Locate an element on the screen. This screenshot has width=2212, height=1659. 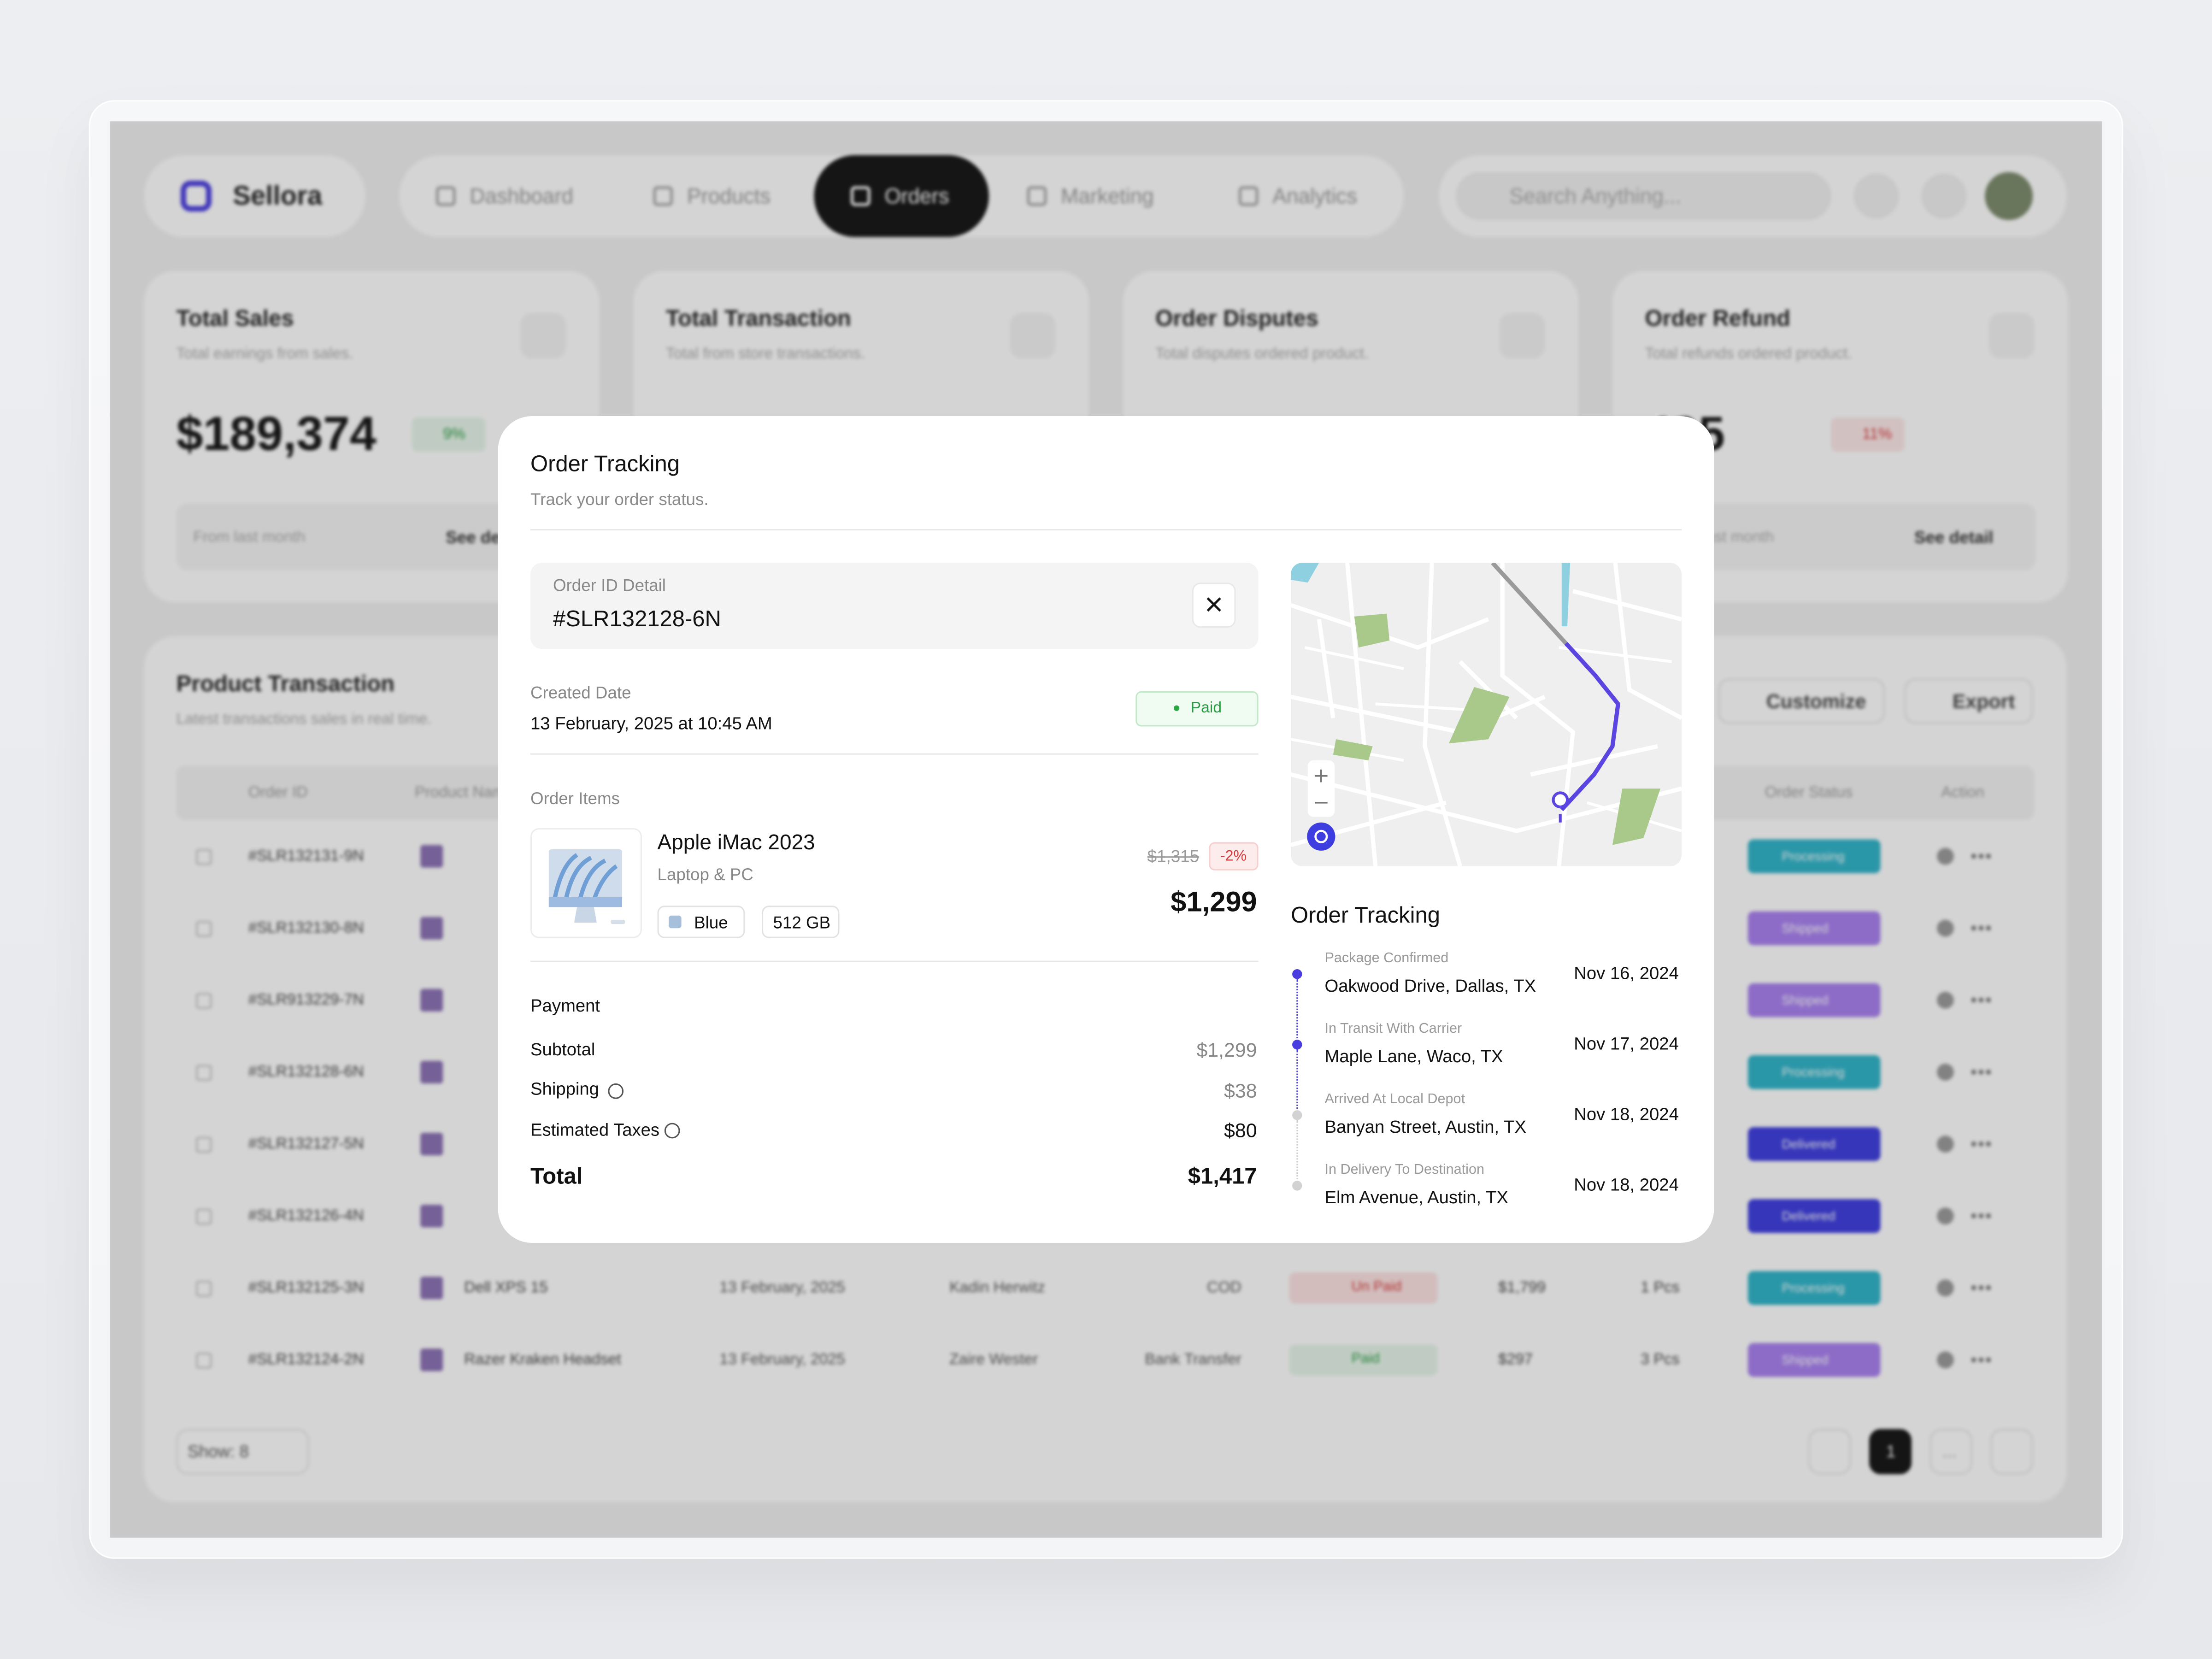
payment-value: $1,299 is located at coordinates (1226, 1049).